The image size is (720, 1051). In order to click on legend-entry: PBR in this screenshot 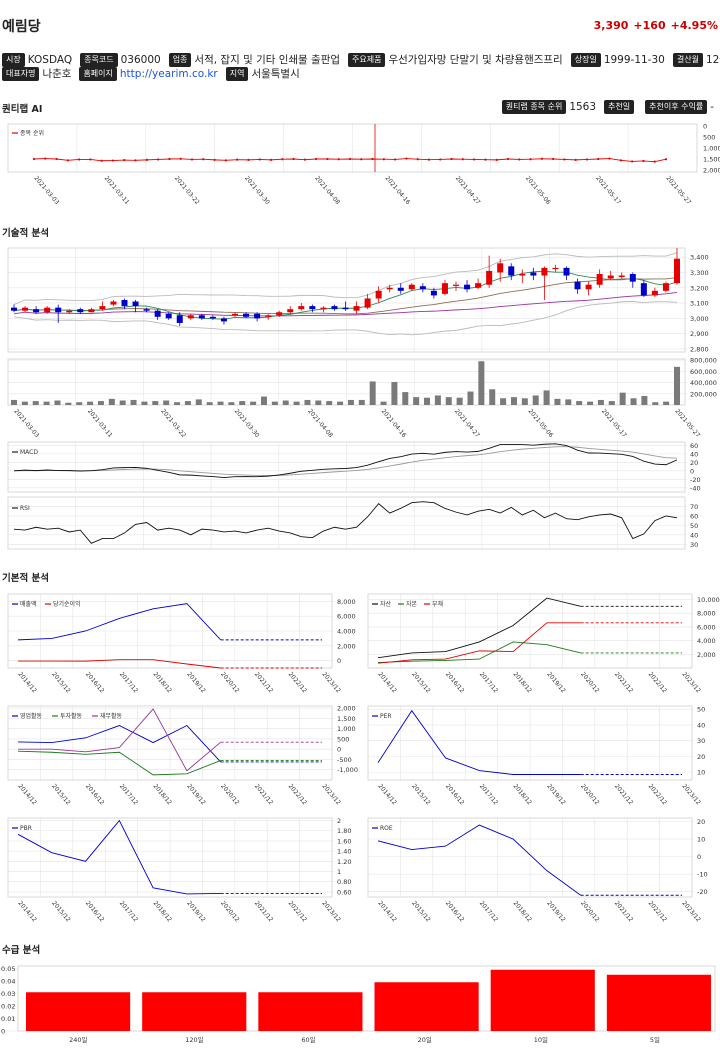, I will do `click(26, 828)`.